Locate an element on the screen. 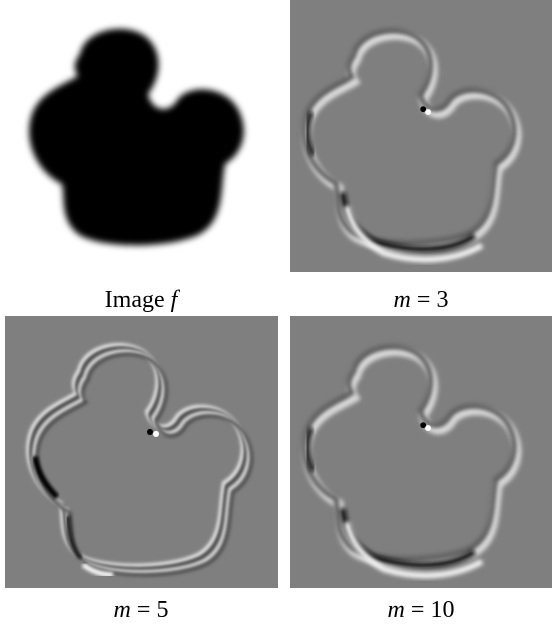  caption-m3: m = 3 is located at coordinates (419, 300).